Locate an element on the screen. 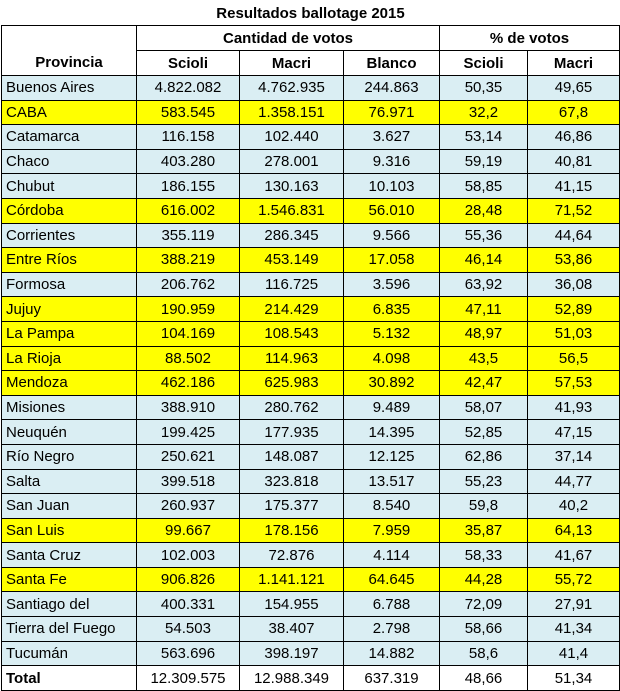  cell-macri-pct: 40,2 is located at coordinates (573, 506).